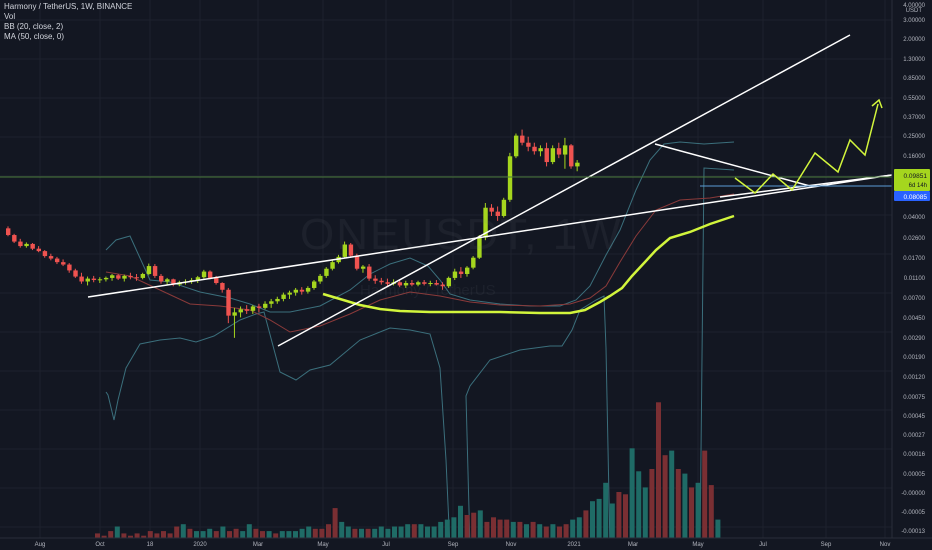 The width and height of the screenshot is (932, 550). What do you see at coordinates (633, 545) in the screenshot?
I see `time-tick-label: Mar` at bounding box center [633, 545].